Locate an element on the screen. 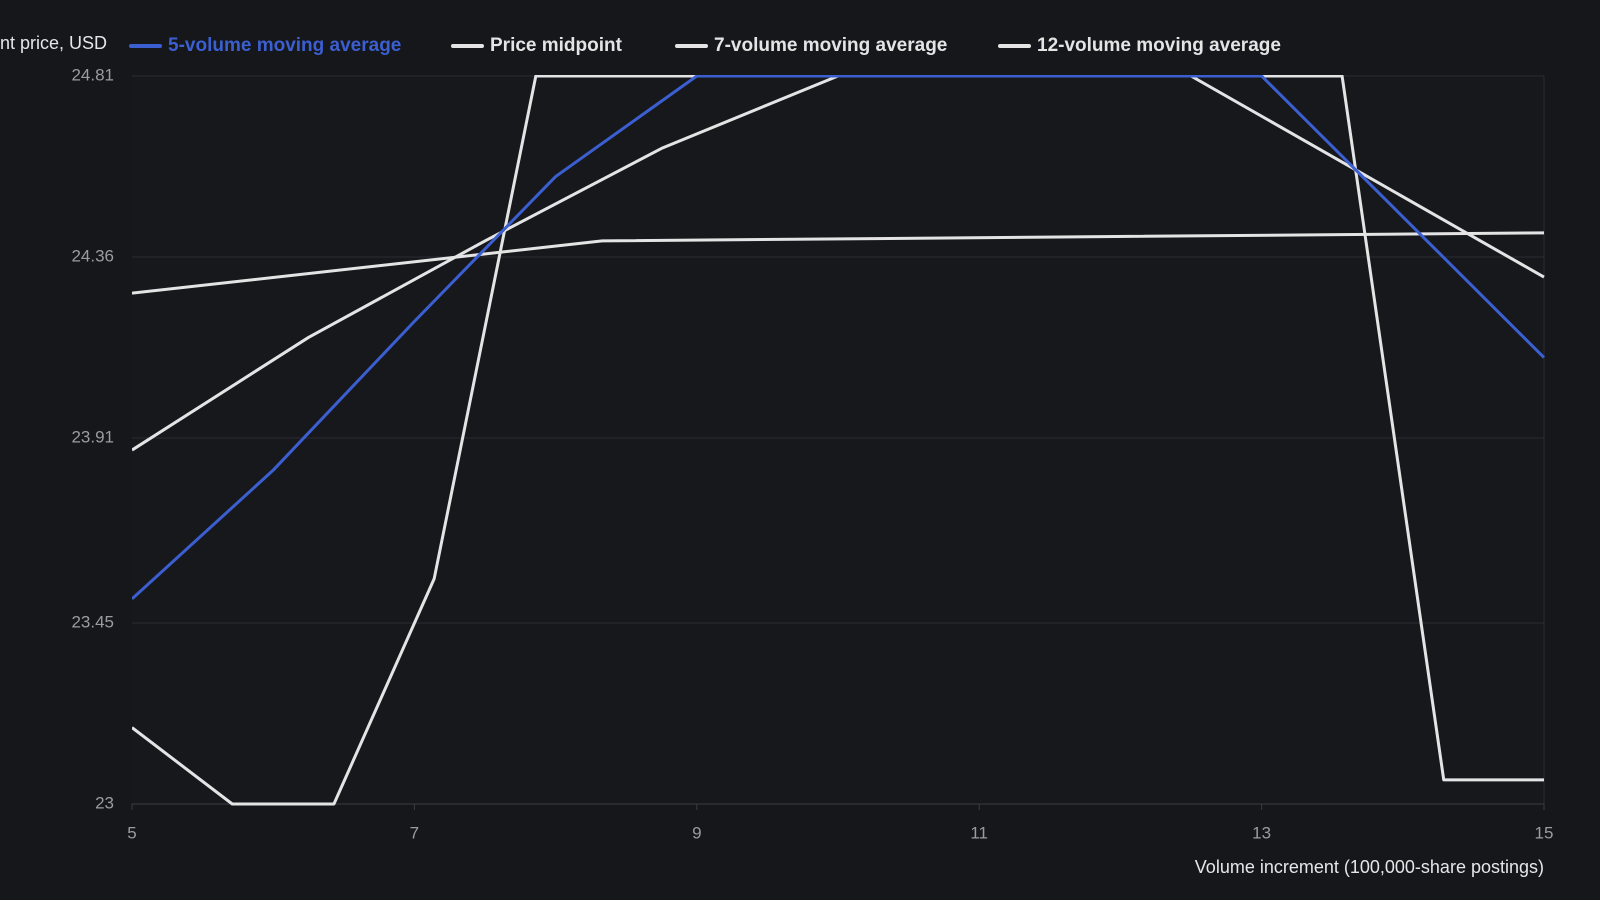 The image size is (1600, 900). x-tick-label: 11 is located at coordinates (979, 832).